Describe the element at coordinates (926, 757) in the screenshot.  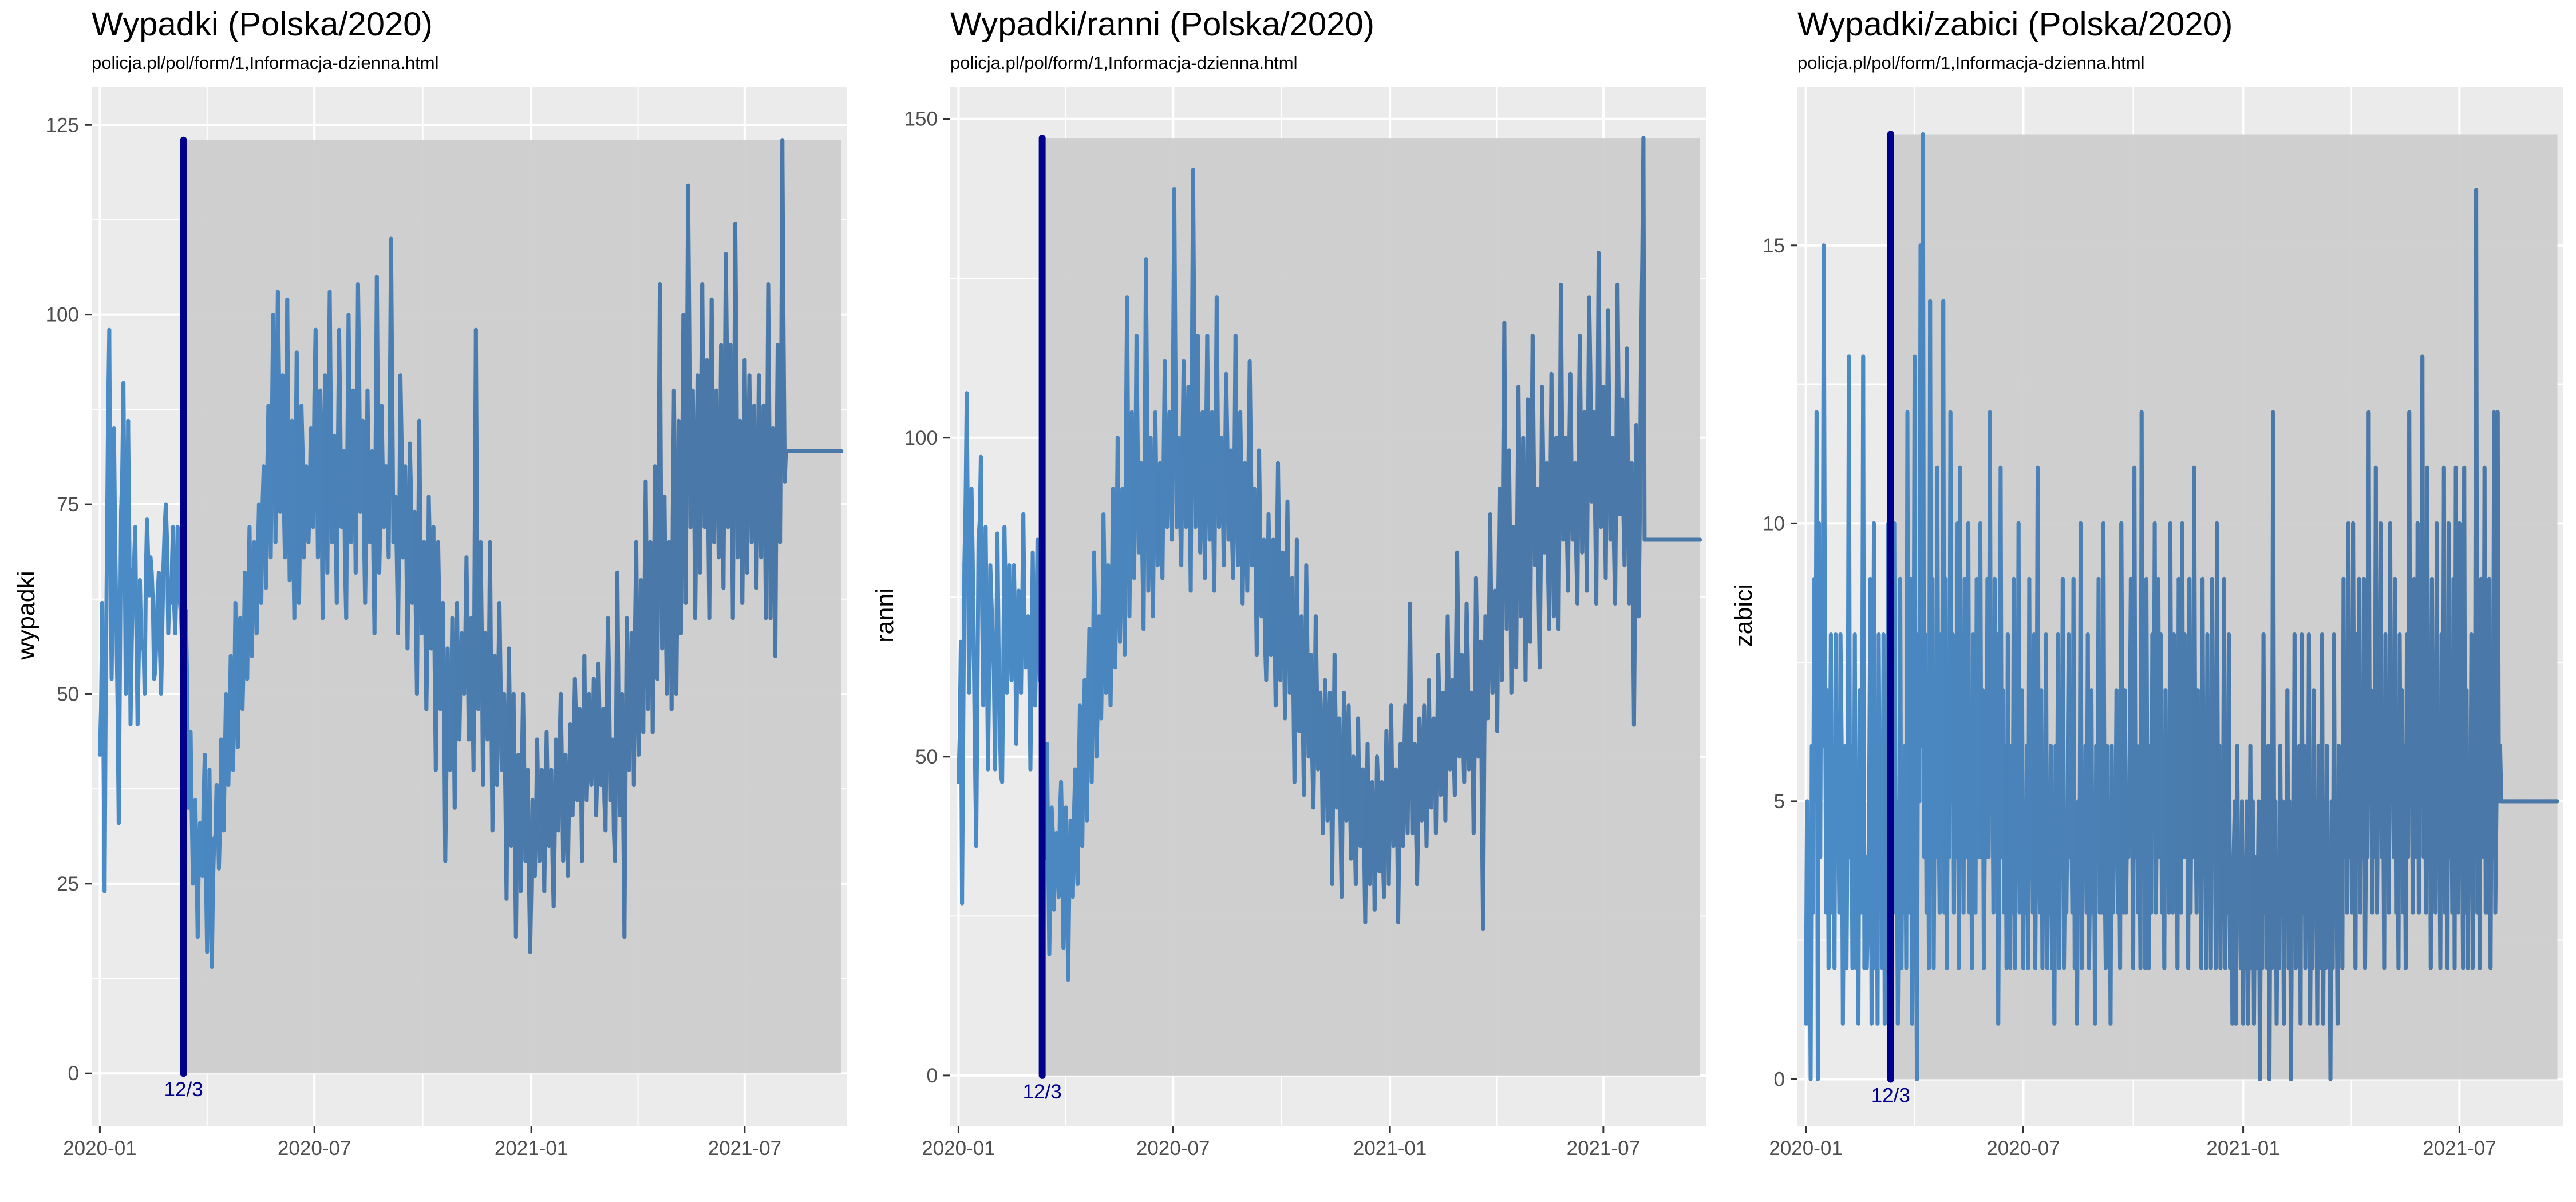
I see `y-tick-label: 50` at that location.